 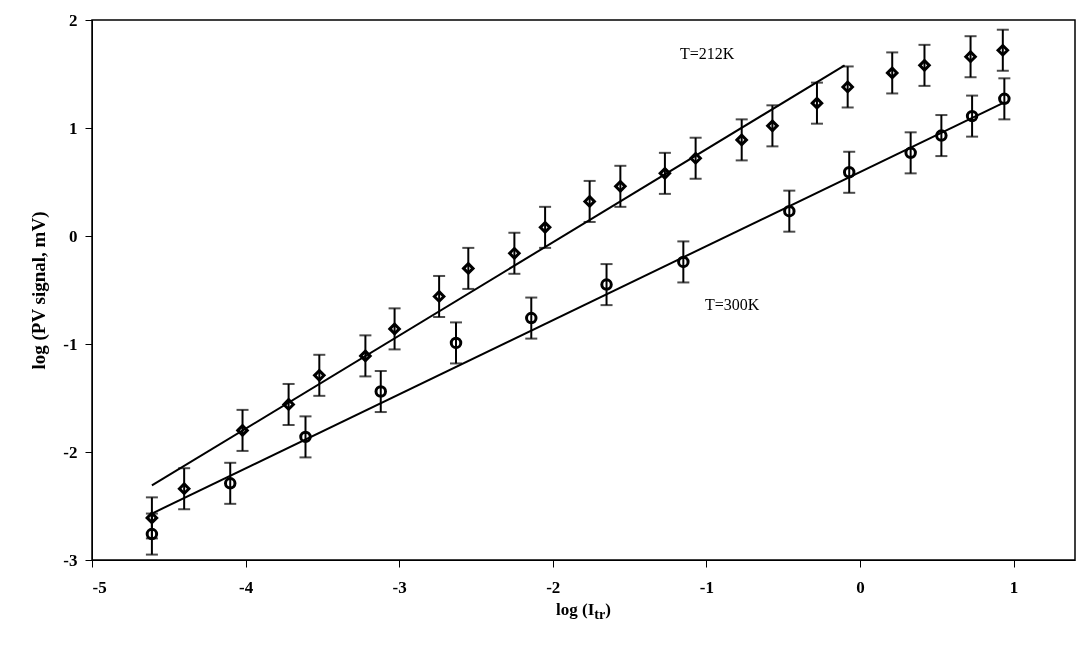 I want to click on annotation: T=300K, so click(x=732, y=305).